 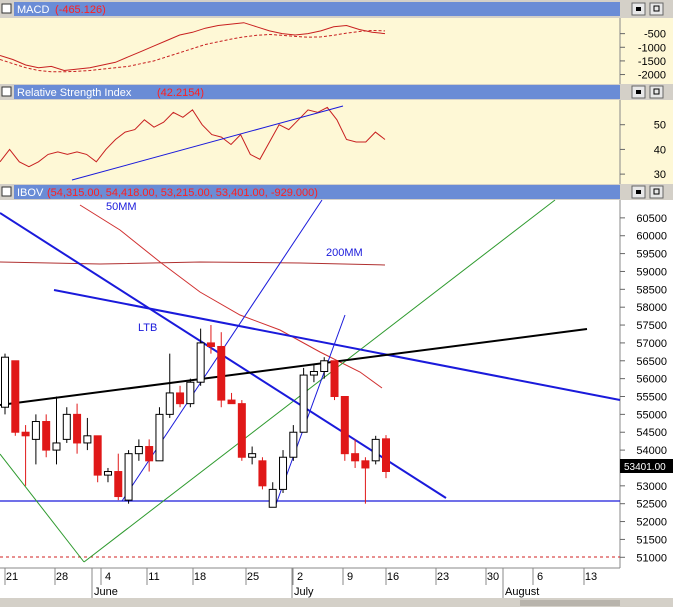 I want to click on annotation-50mm: 50MM, so click(x=121, y=207).